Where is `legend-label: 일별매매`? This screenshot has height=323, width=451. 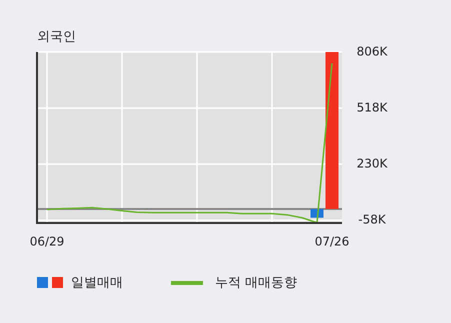
legend-label: 일별매매 is located at coordinates (97, 283).